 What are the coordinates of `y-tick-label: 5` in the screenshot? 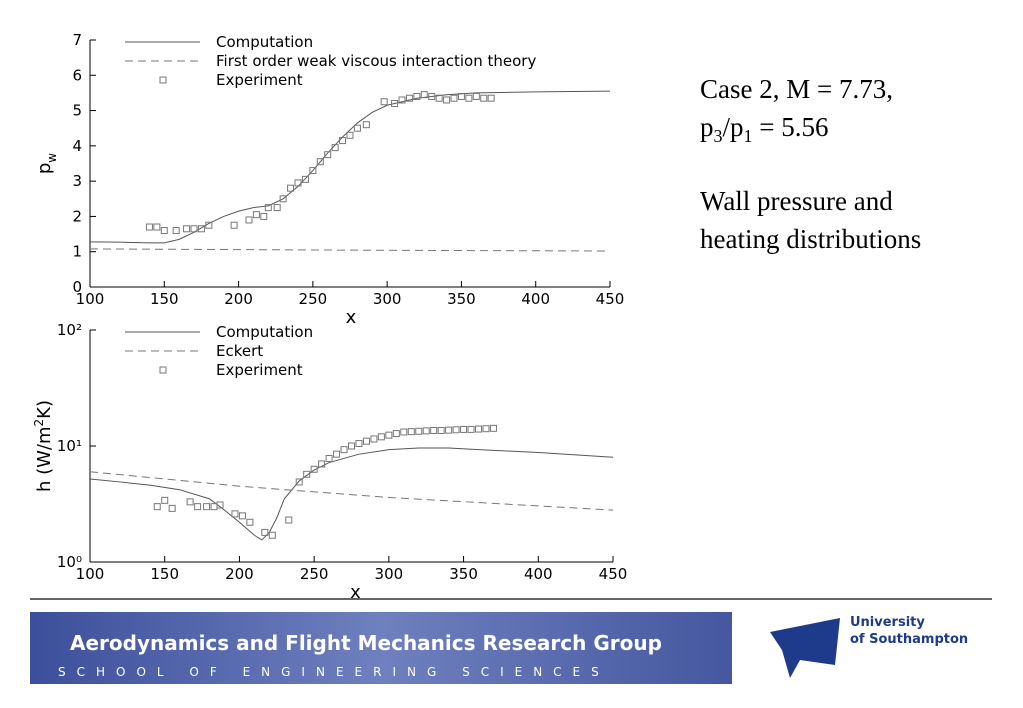 It's located at (77, 111).